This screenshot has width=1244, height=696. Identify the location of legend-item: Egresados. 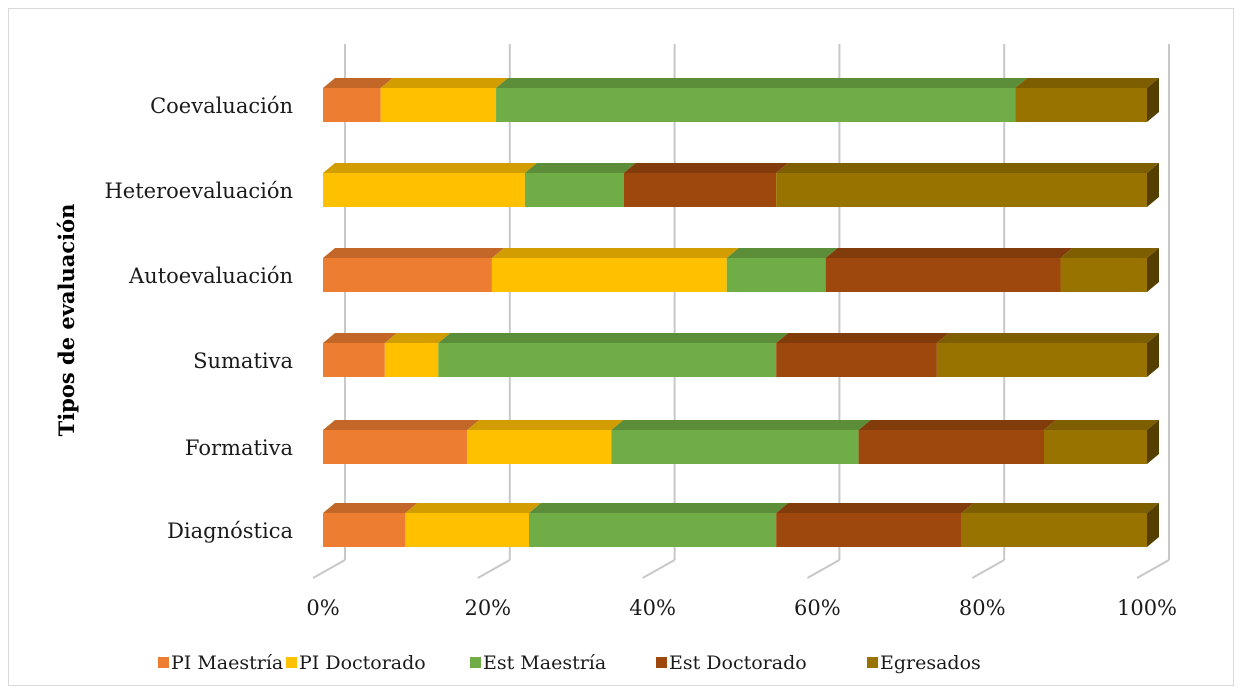
(924, 663).